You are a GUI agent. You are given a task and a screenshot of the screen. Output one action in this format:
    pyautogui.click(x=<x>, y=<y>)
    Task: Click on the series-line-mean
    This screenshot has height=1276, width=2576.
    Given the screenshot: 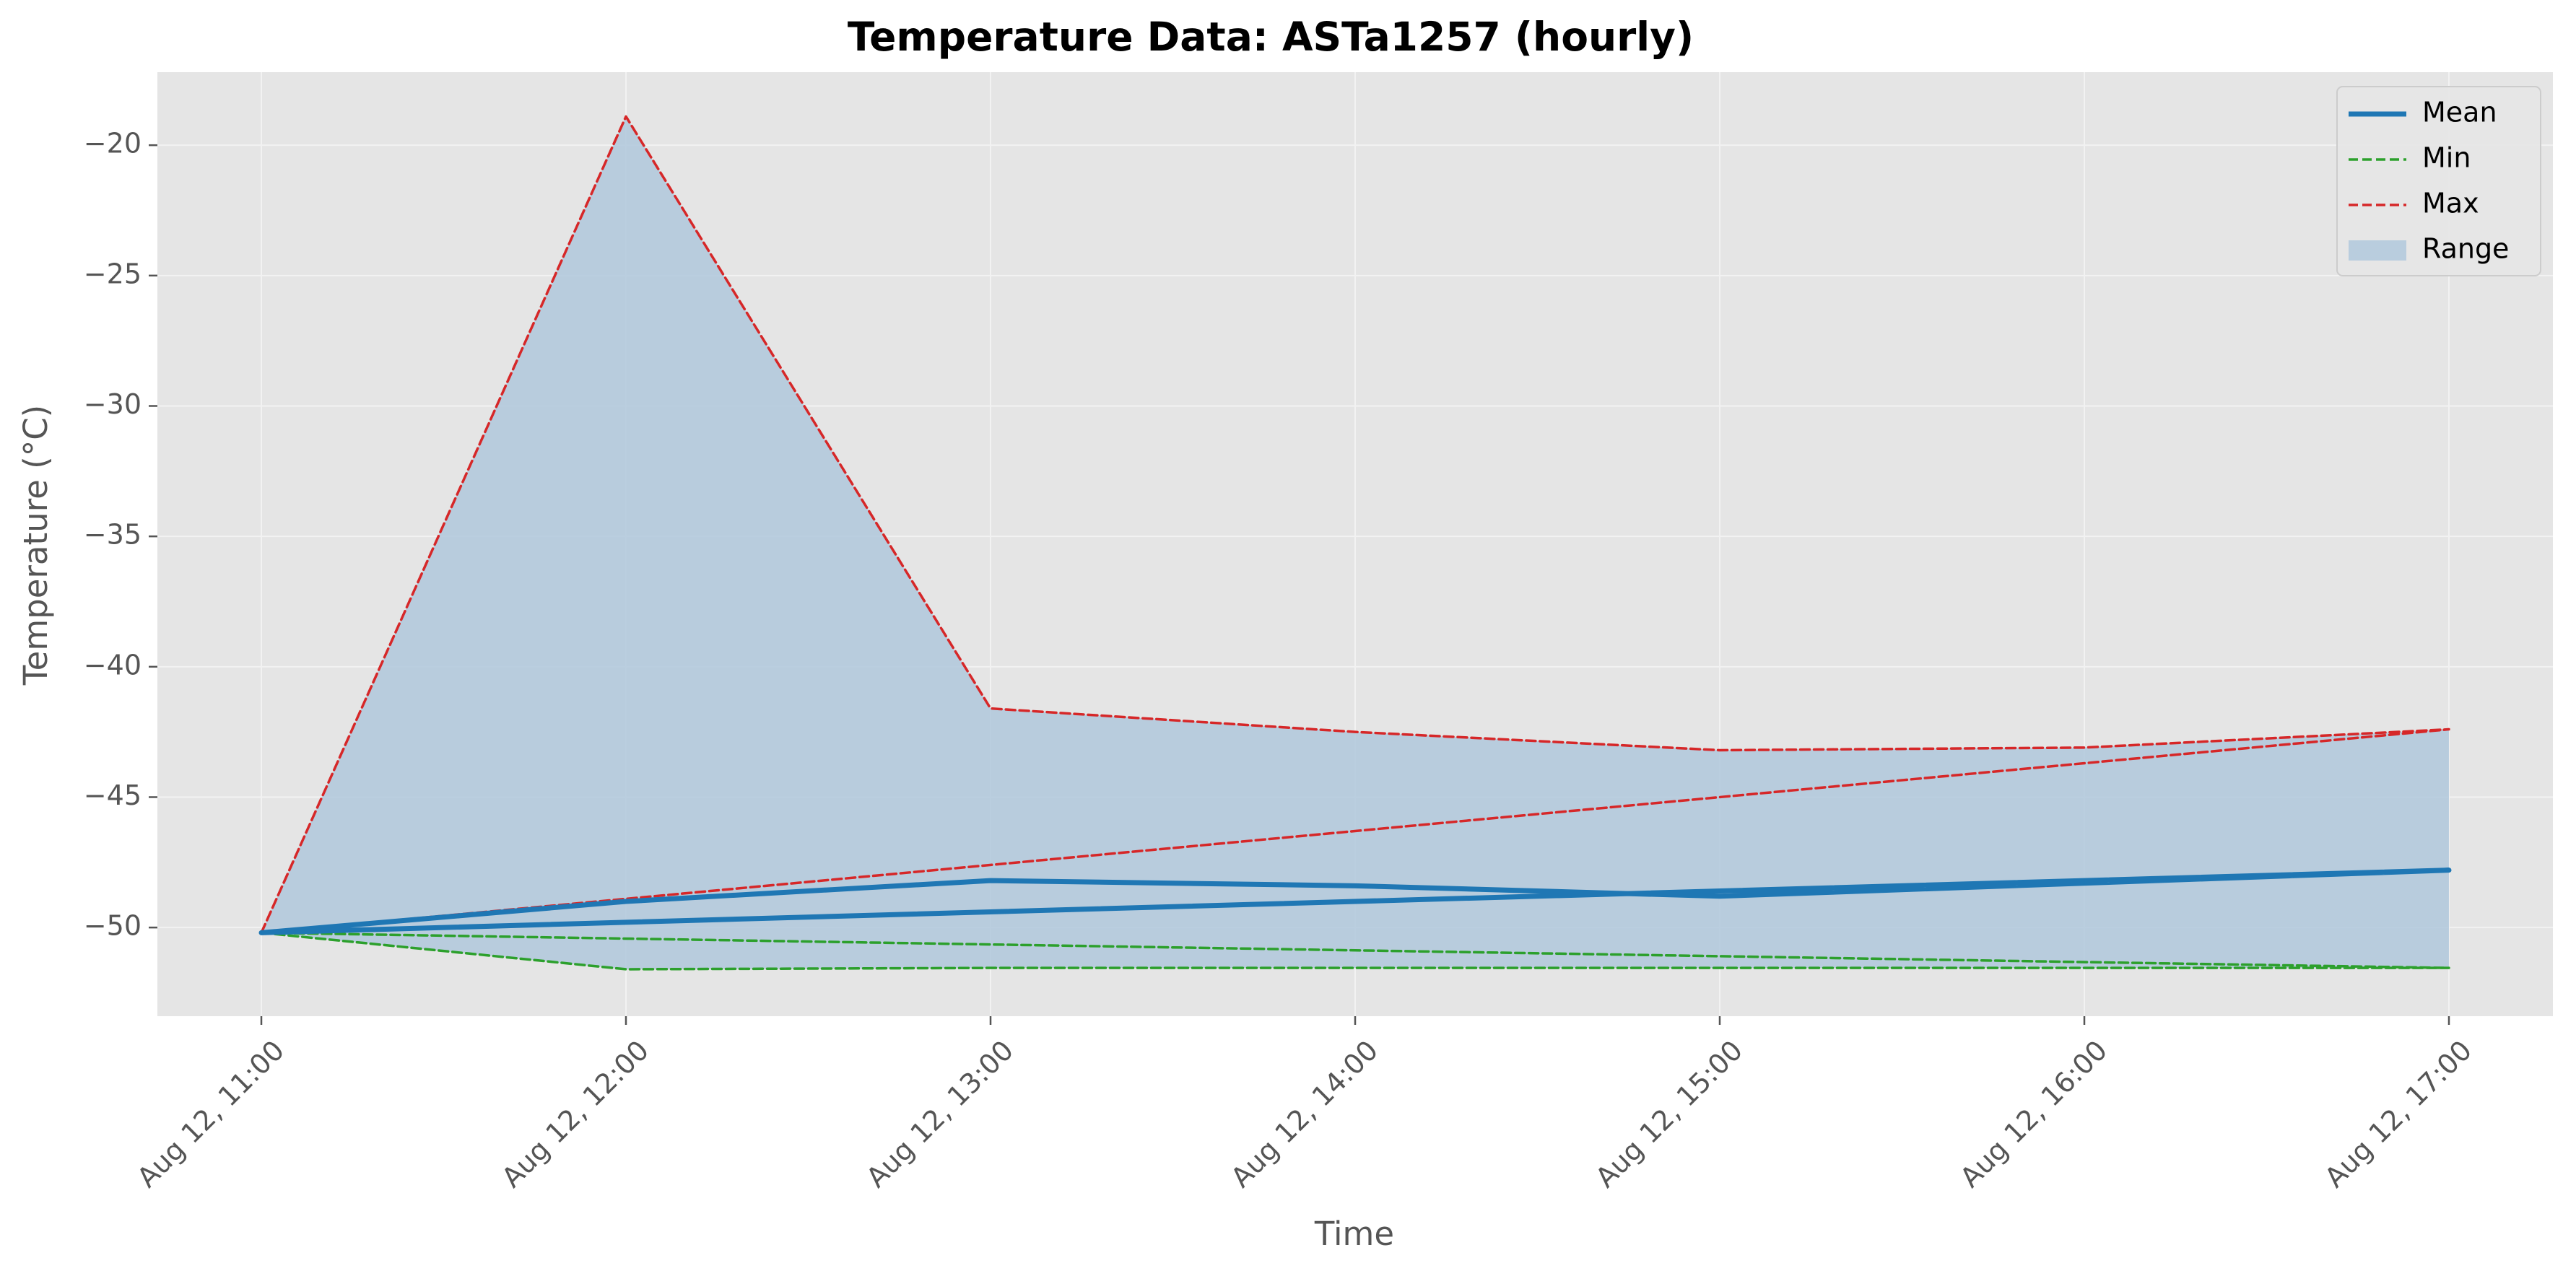 What is the action you would take?
    pyautogui.click(x=1355, y=901)
    